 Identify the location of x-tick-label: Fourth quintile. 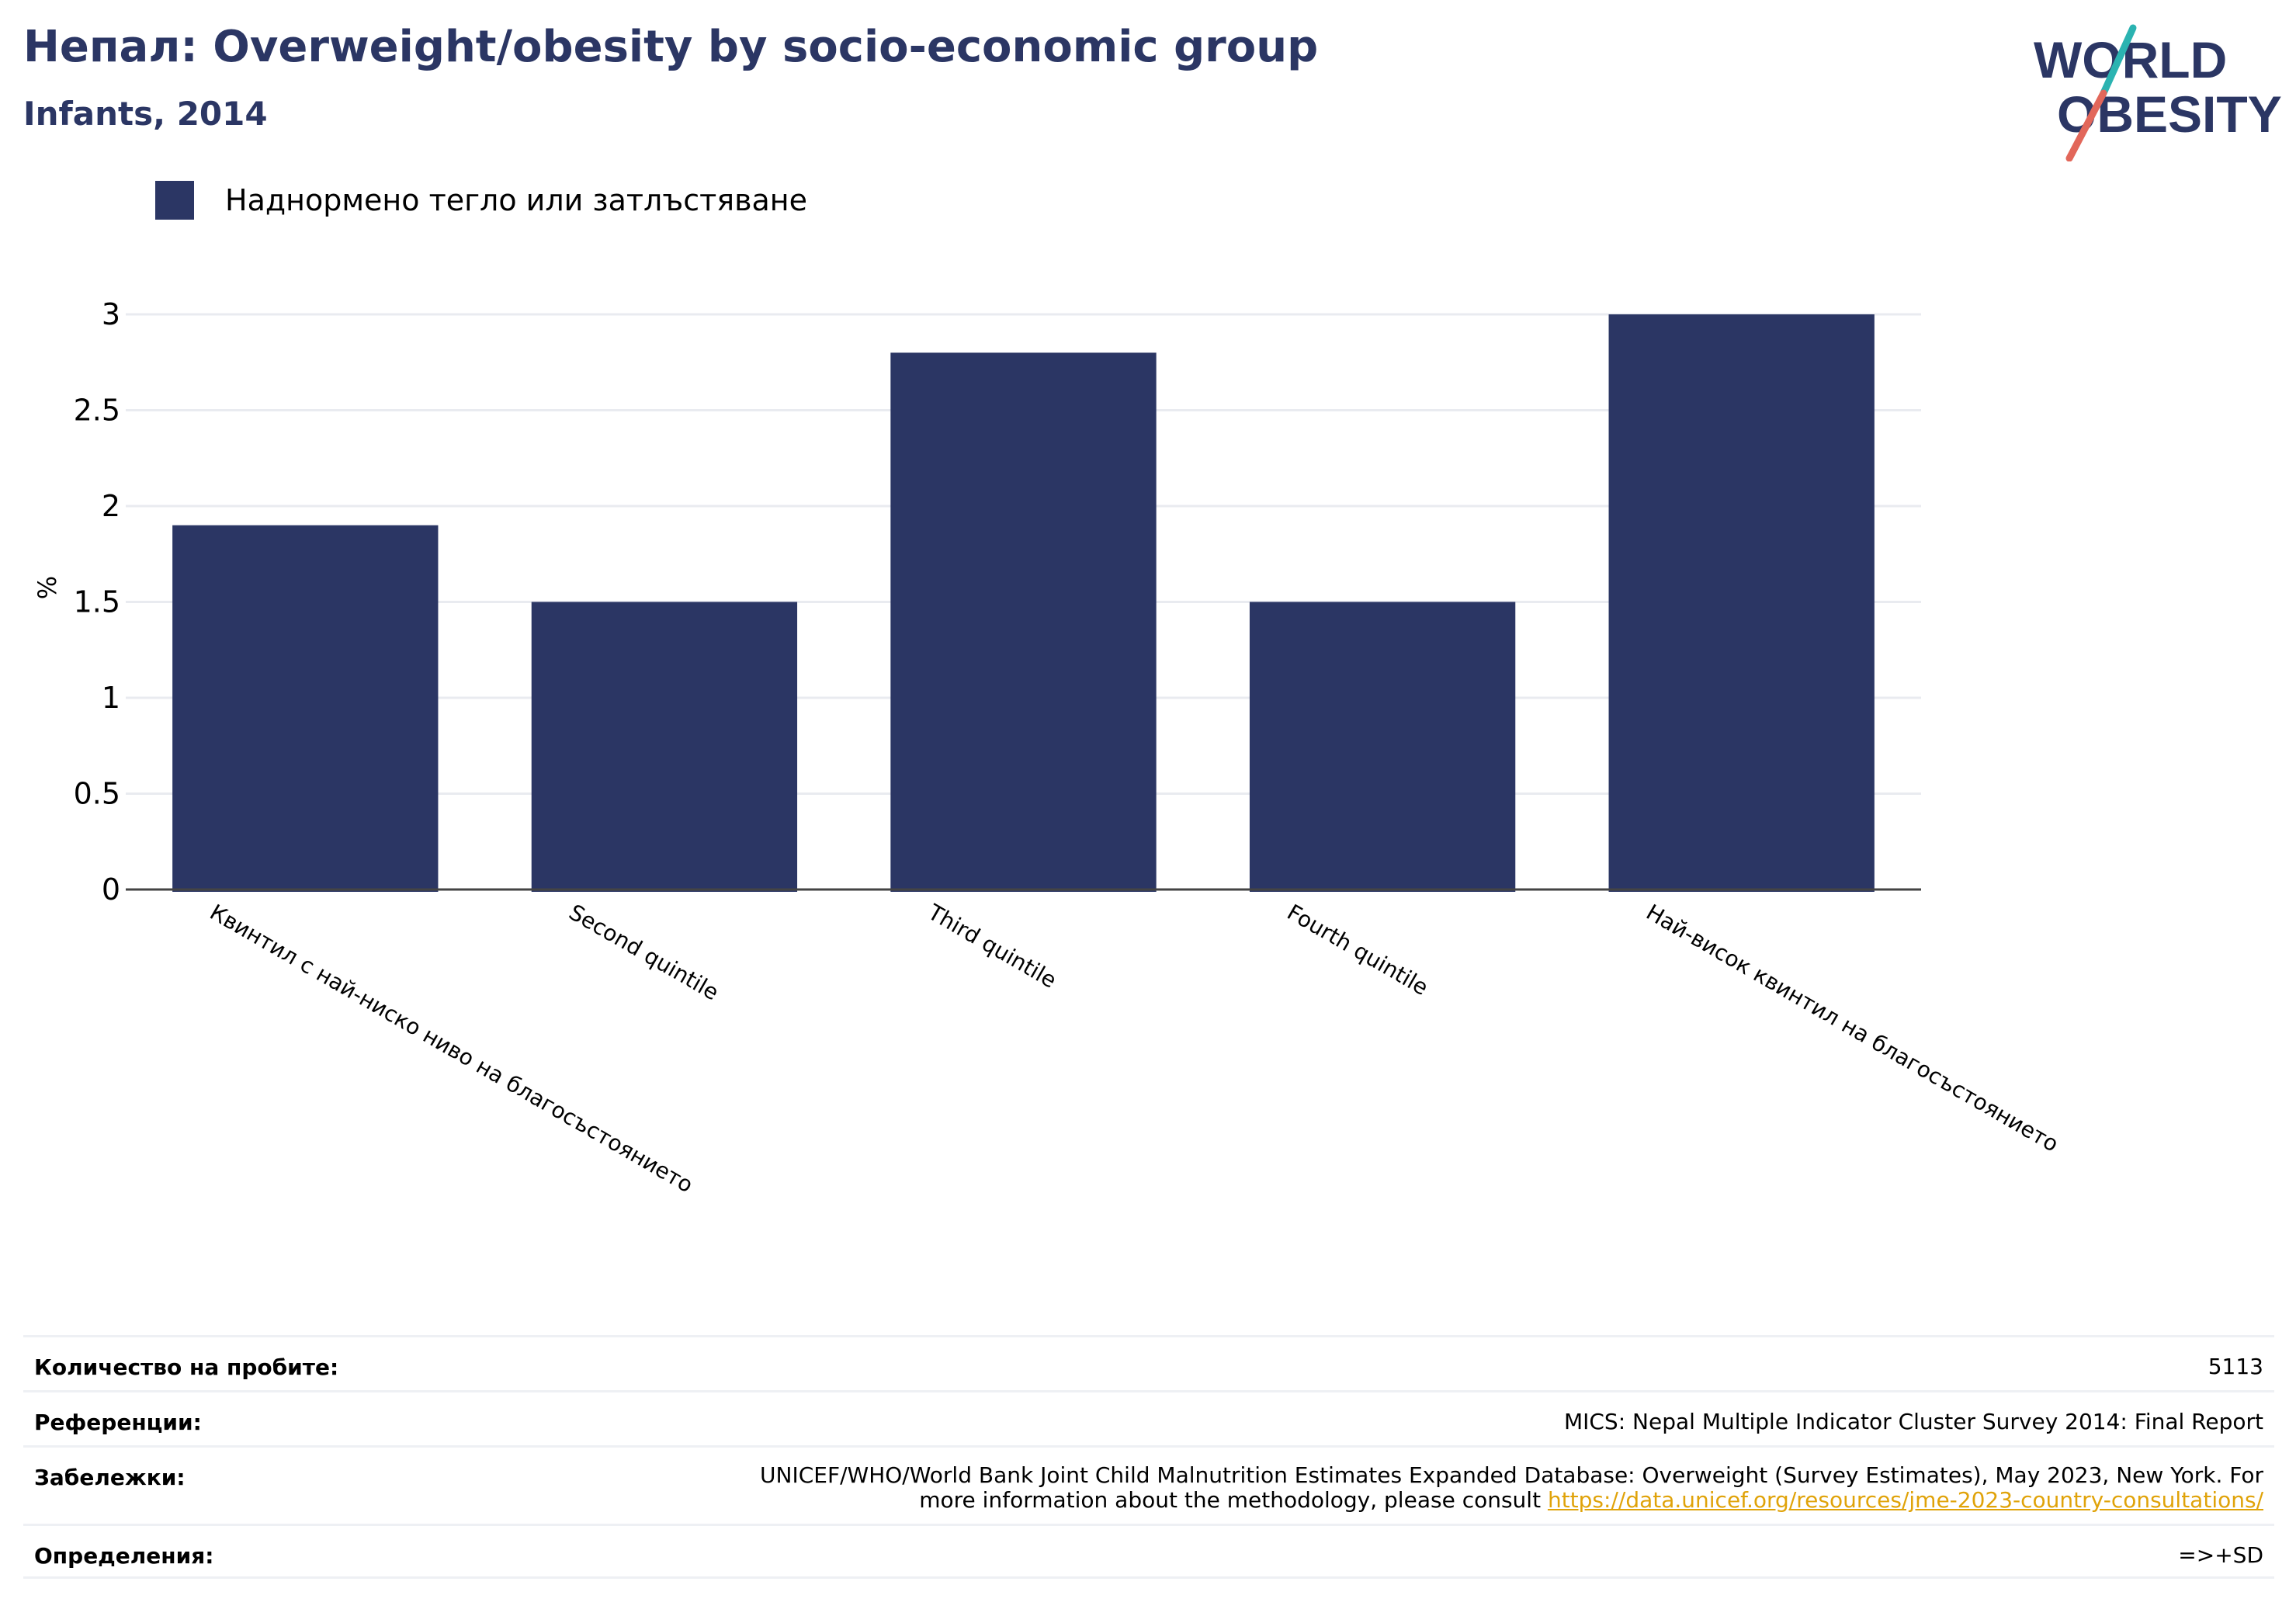
(1358, 950).